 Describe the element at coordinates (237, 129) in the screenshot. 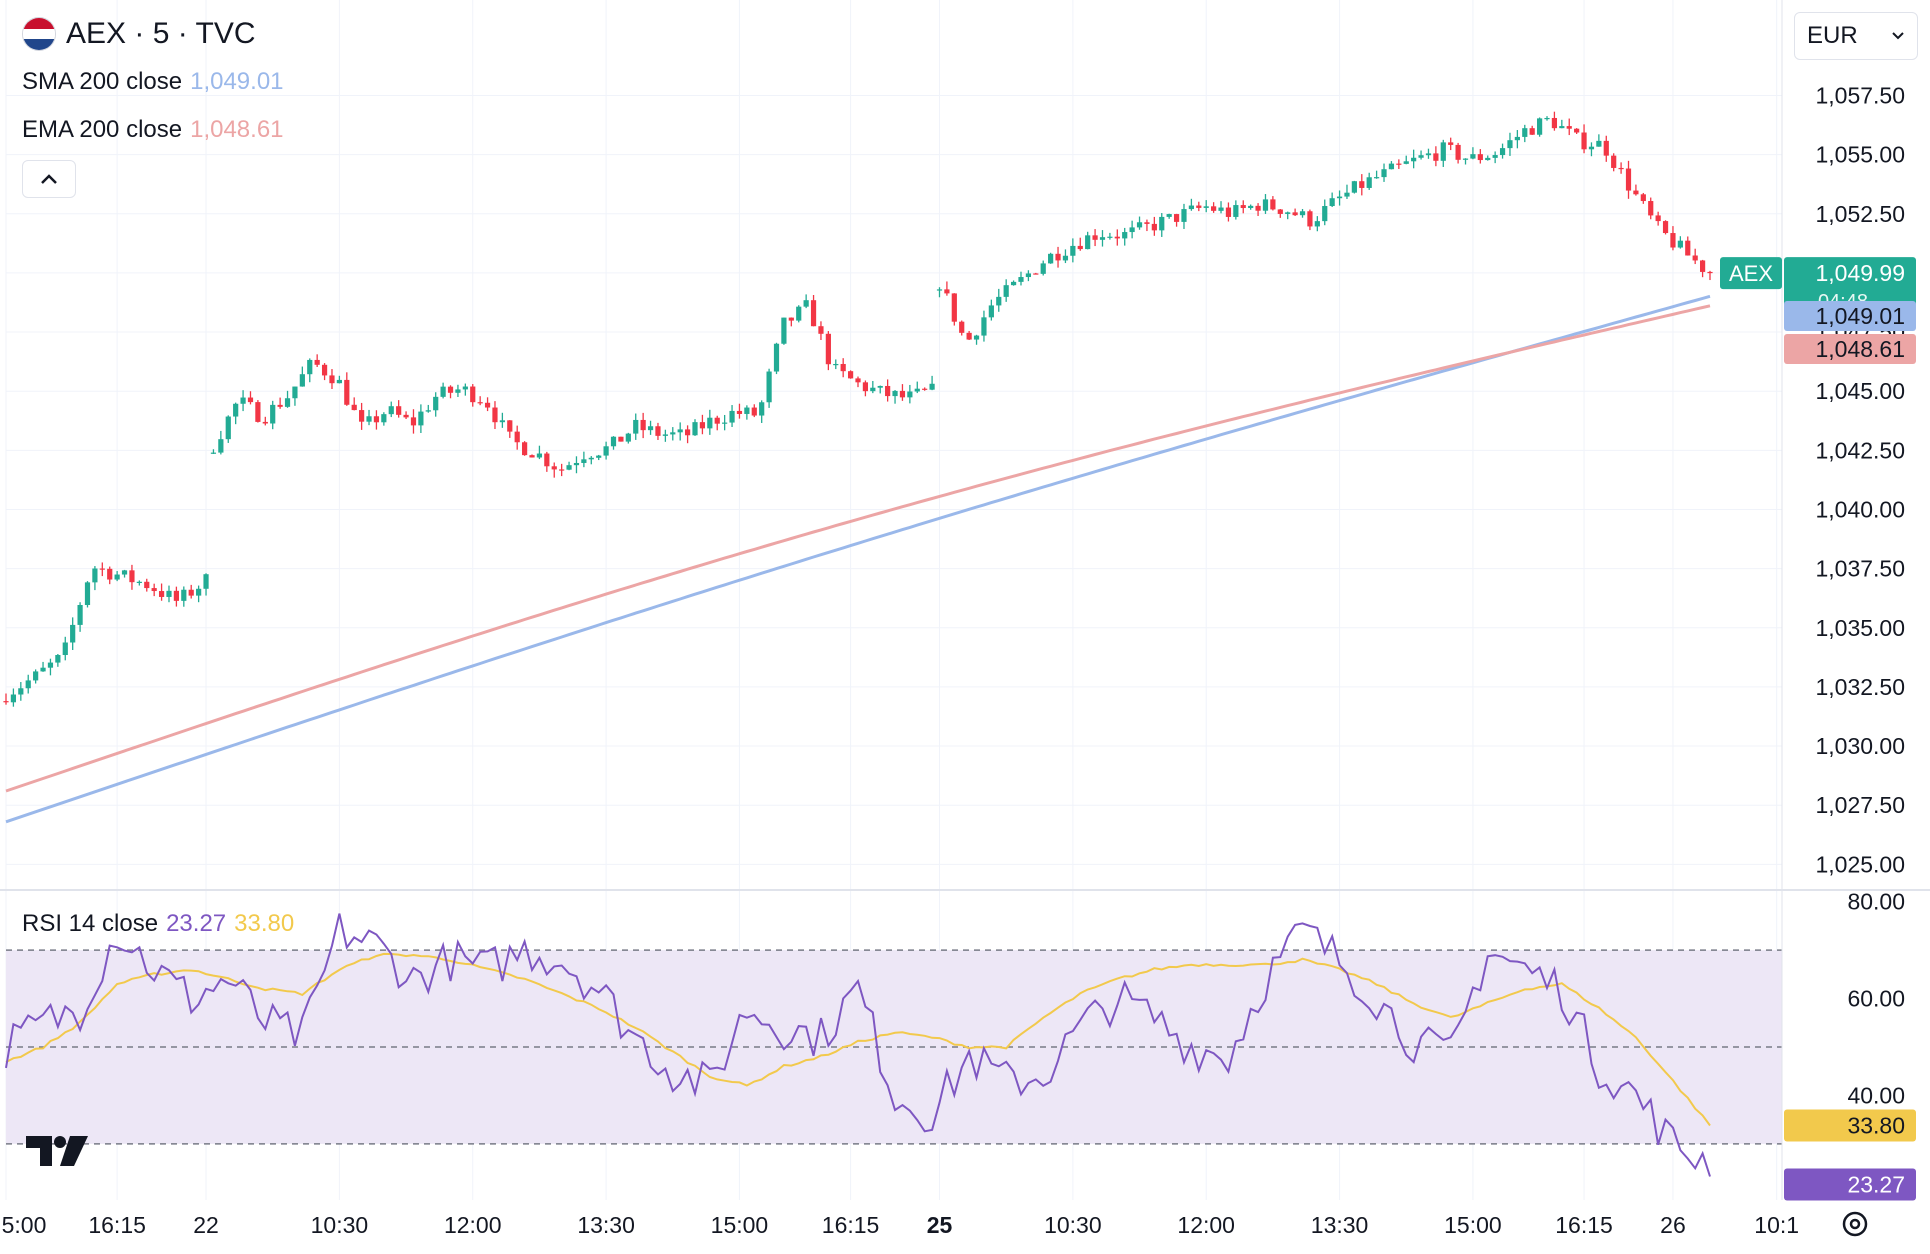

I see `ema-legend-value: 1,048.61` at that location.